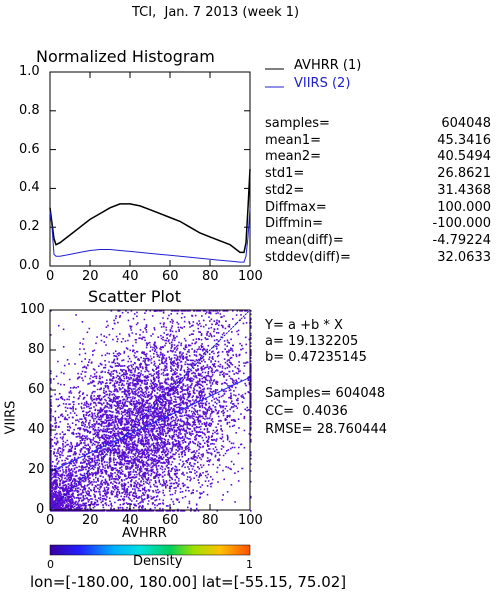  Describe the element at coordinates (378, 191) in the screenshot. I see `stat-row: std2= 31.4368` at that location.